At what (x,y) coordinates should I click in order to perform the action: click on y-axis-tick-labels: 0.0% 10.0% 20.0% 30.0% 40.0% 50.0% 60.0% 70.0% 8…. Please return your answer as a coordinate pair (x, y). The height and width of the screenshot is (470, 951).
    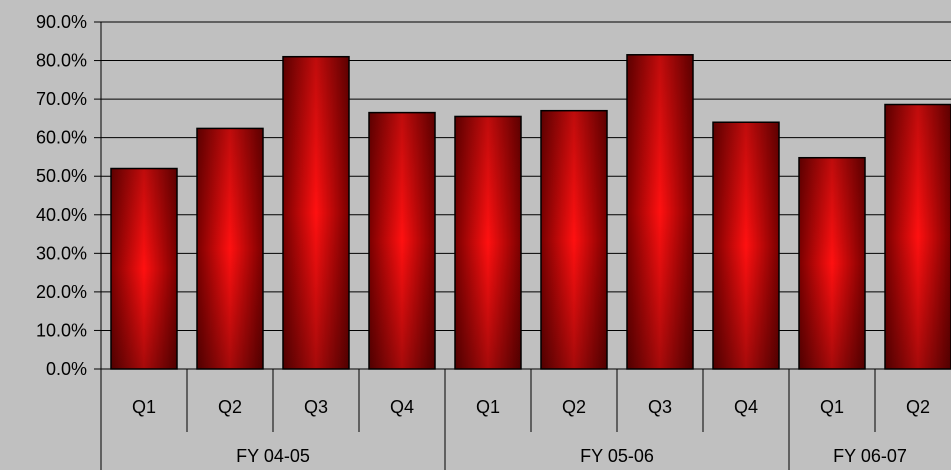
    Looking at the image, I should click on (61, 195).